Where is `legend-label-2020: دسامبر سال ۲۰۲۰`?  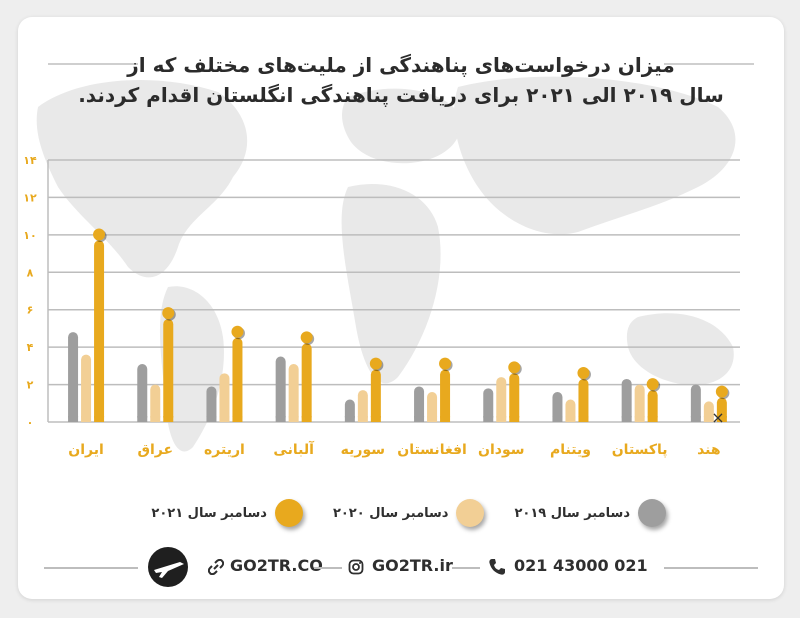
legend-label-2020: دسامبر سال ۲۰۲۰ is located at coordinates (390, 513).